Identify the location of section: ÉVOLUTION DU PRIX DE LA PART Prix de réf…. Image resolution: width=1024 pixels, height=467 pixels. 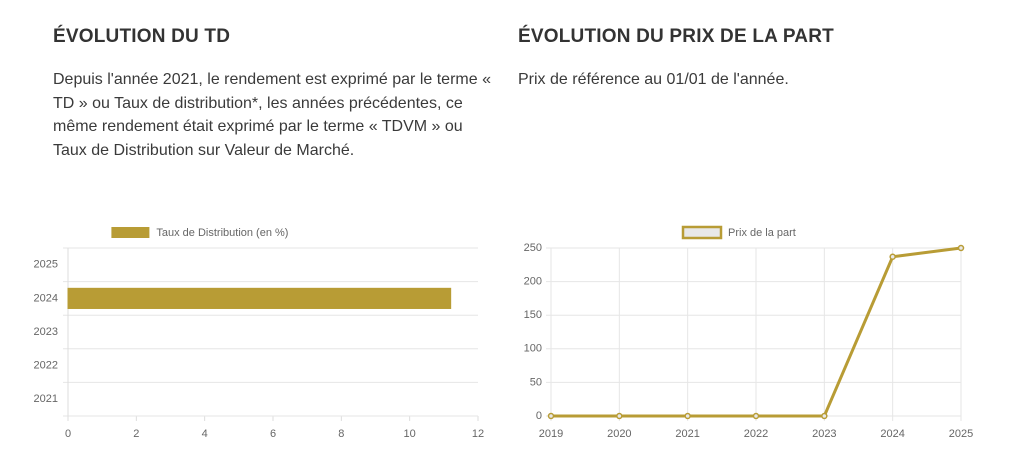
(738, 59).